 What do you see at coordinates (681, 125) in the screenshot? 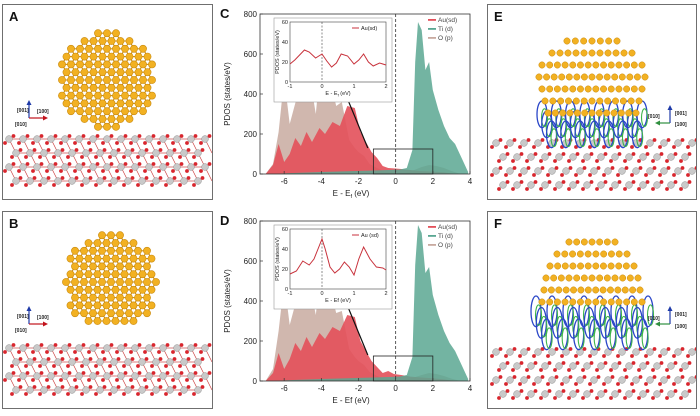
I see `direction-100: [100]` at bounding box center [681, 125].